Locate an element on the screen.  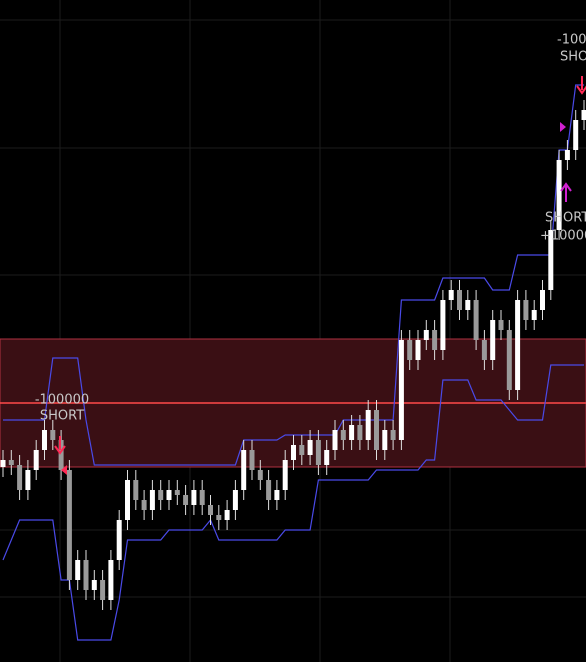
annotation: +10000 is located at coordinates (563, 236).